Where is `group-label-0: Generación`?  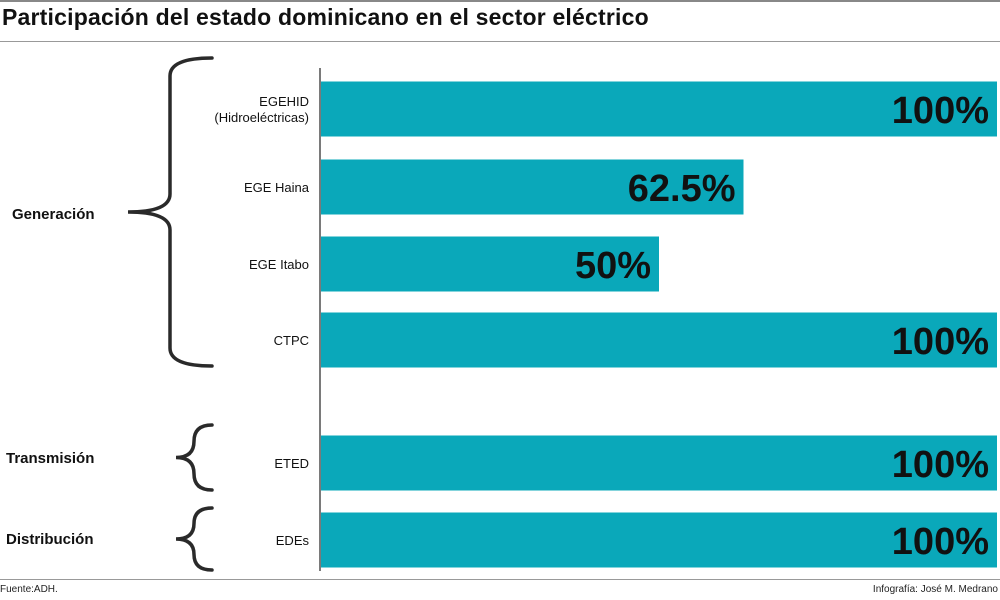 group-label-0: Generación is located at coordinates (53, 214).